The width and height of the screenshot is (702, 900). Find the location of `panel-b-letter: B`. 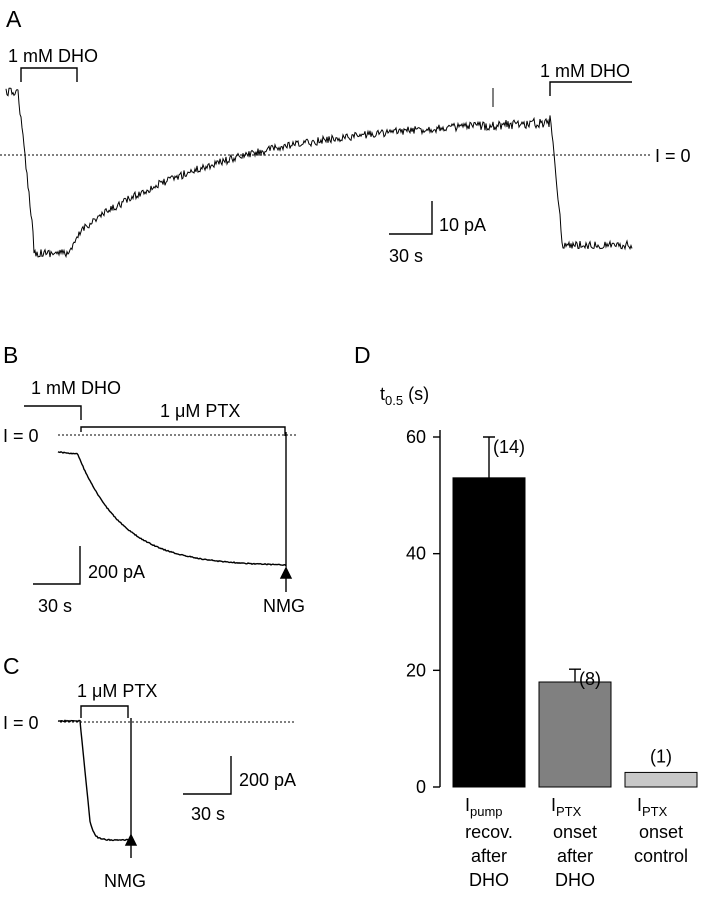

panel-b-letter: B is located at coordinates (10, 355).